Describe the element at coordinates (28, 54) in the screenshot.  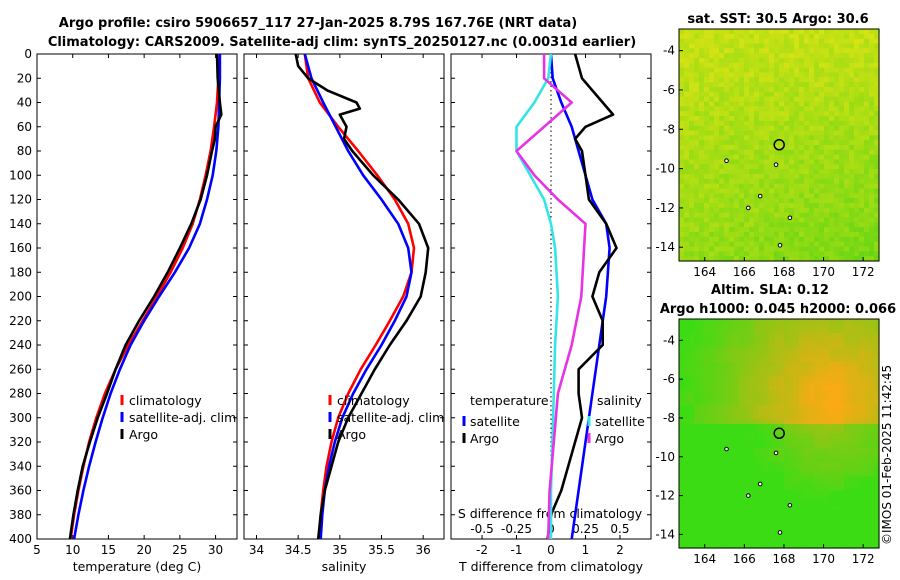
I see `y-tick-label: 0` at that location.